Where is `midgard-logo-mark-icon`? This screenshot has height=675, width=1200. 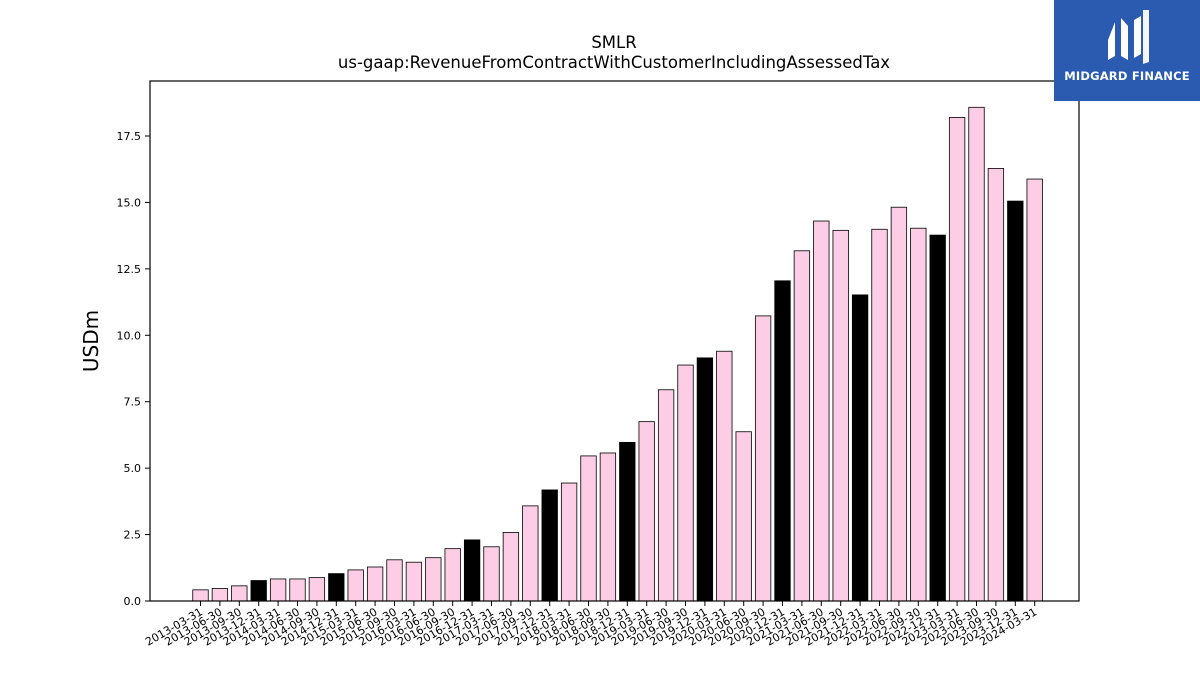
midgard-logo-mark-icon is located at coordinates (1128, 37).